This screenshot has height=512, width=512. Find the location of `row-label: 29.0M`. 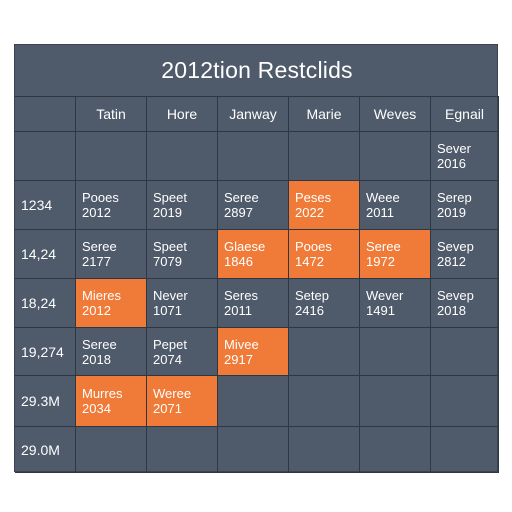

row-label: 29.0M is located at coordinates (45, 450).